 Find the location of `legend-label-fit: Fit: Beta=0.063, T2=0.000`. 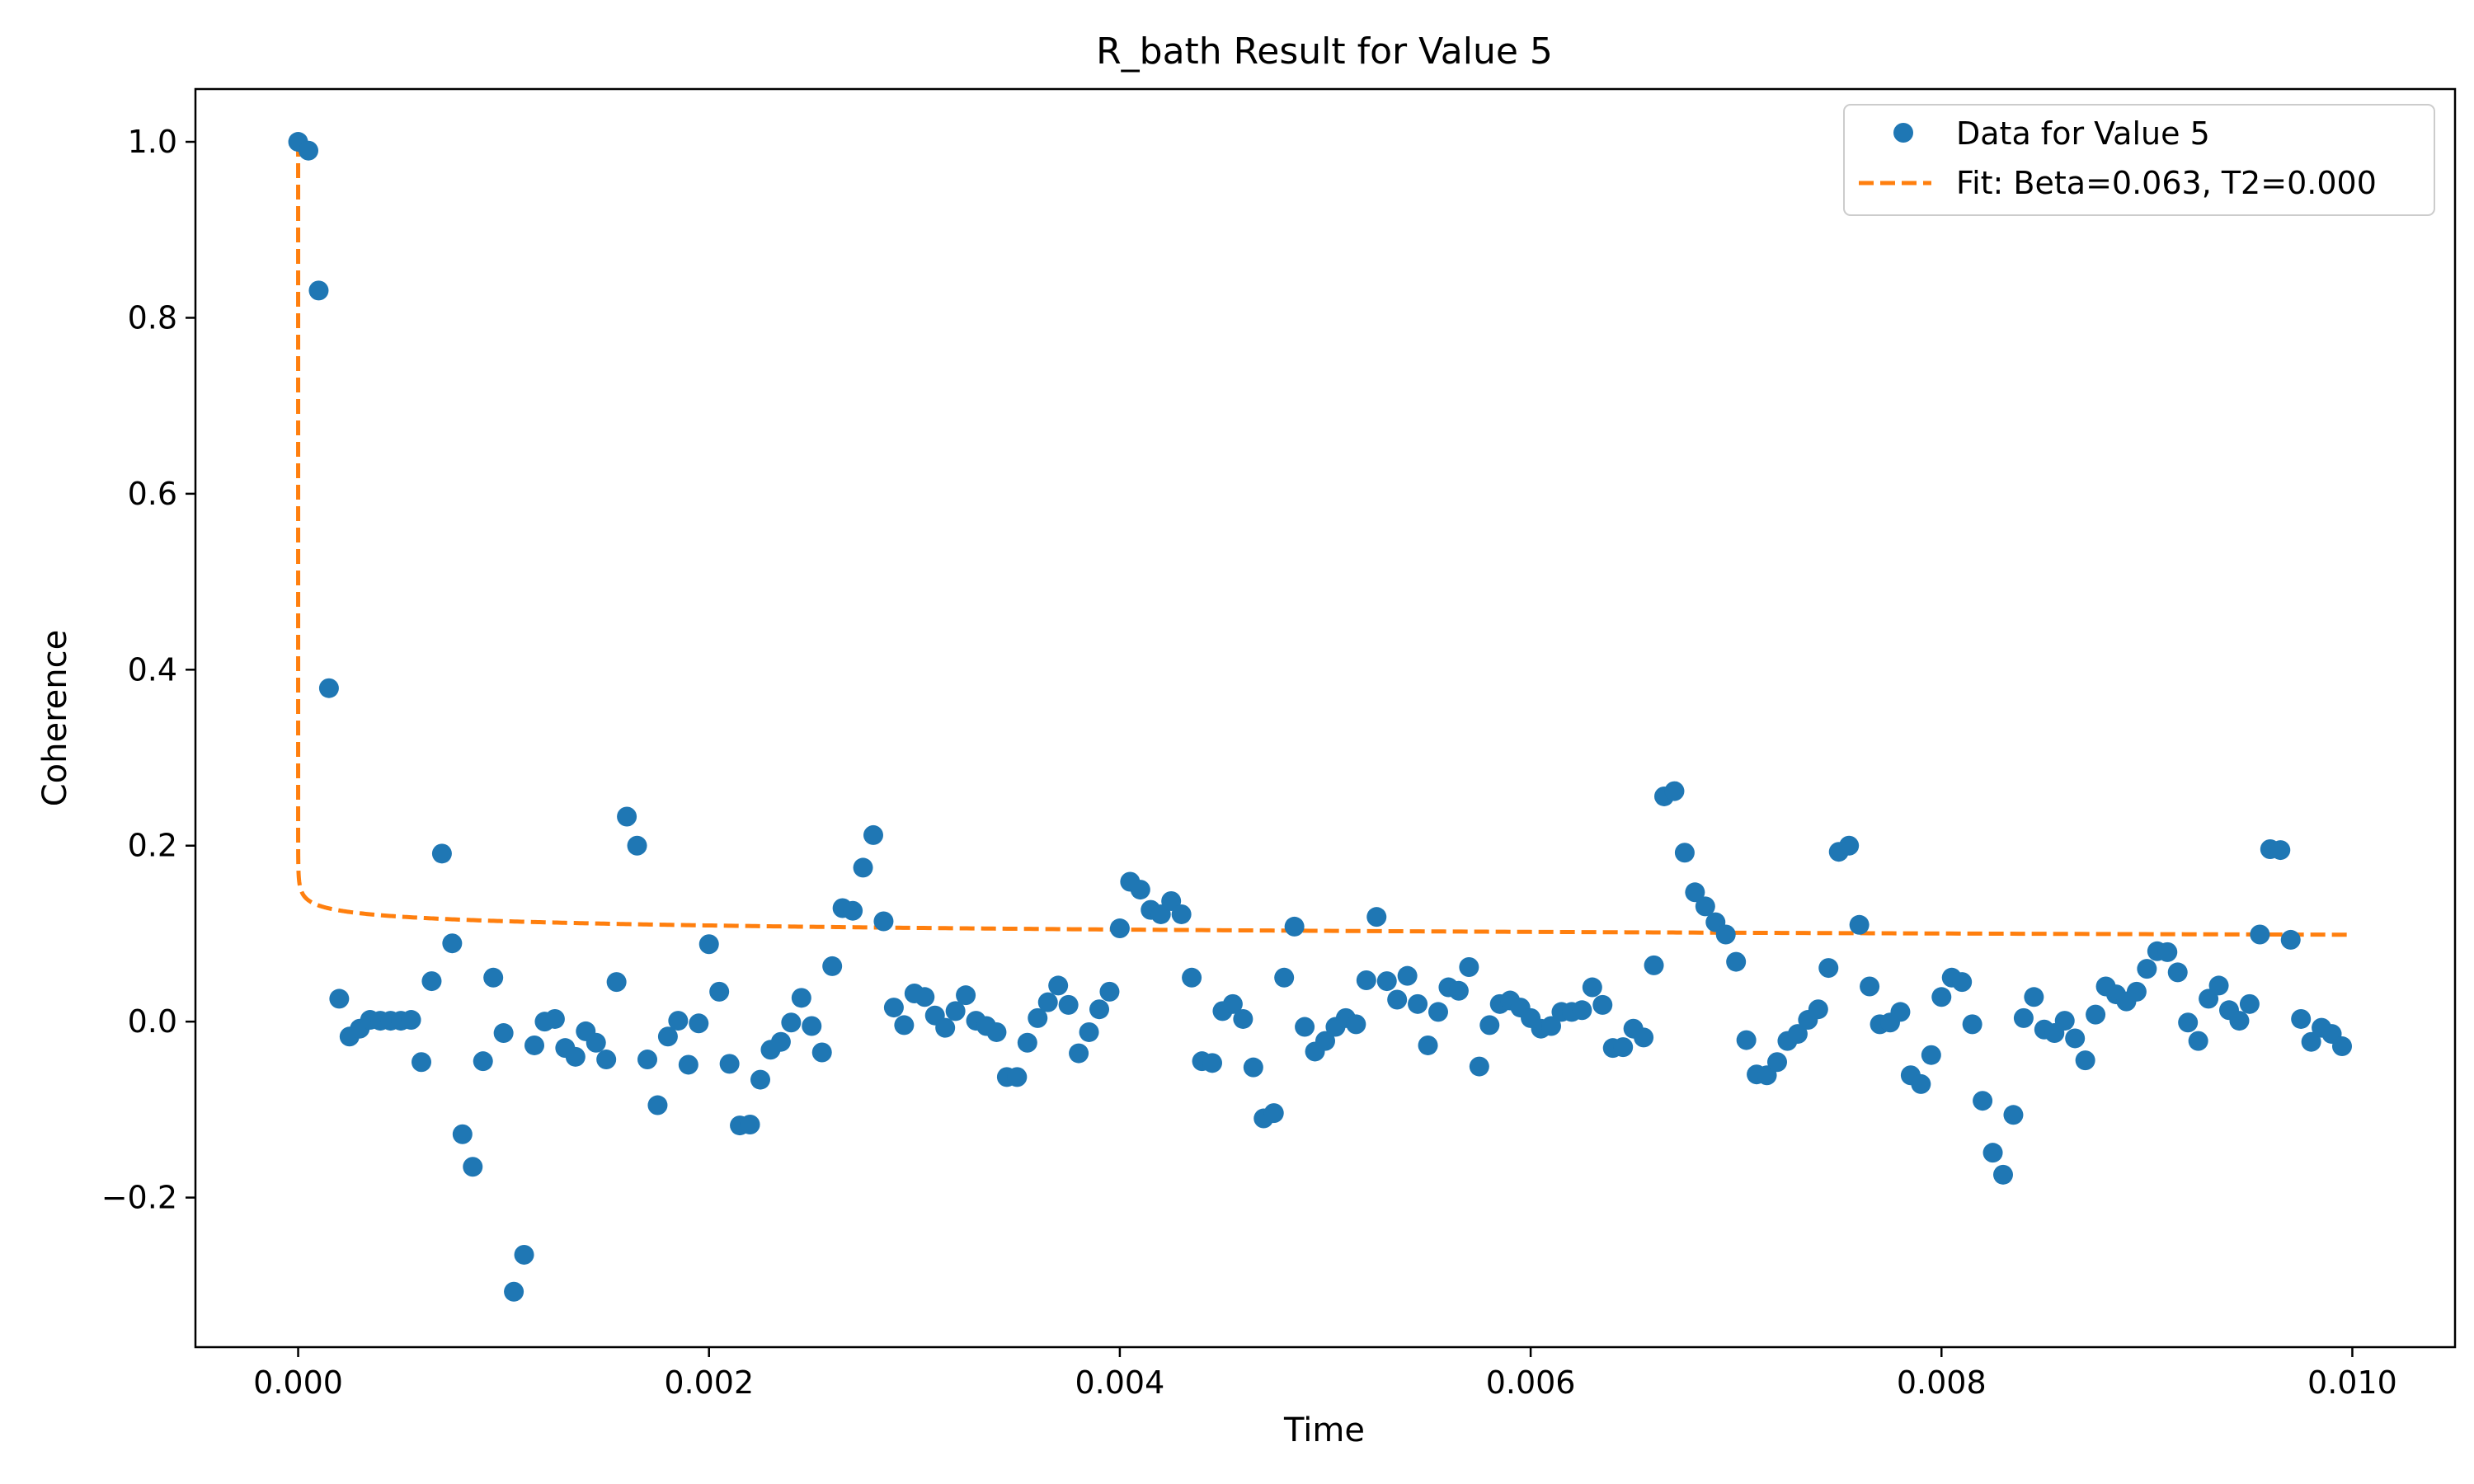

legend-label-fit: Fit: Beta=0.063, T2=0.000 is located at coordinates (2166, 183).